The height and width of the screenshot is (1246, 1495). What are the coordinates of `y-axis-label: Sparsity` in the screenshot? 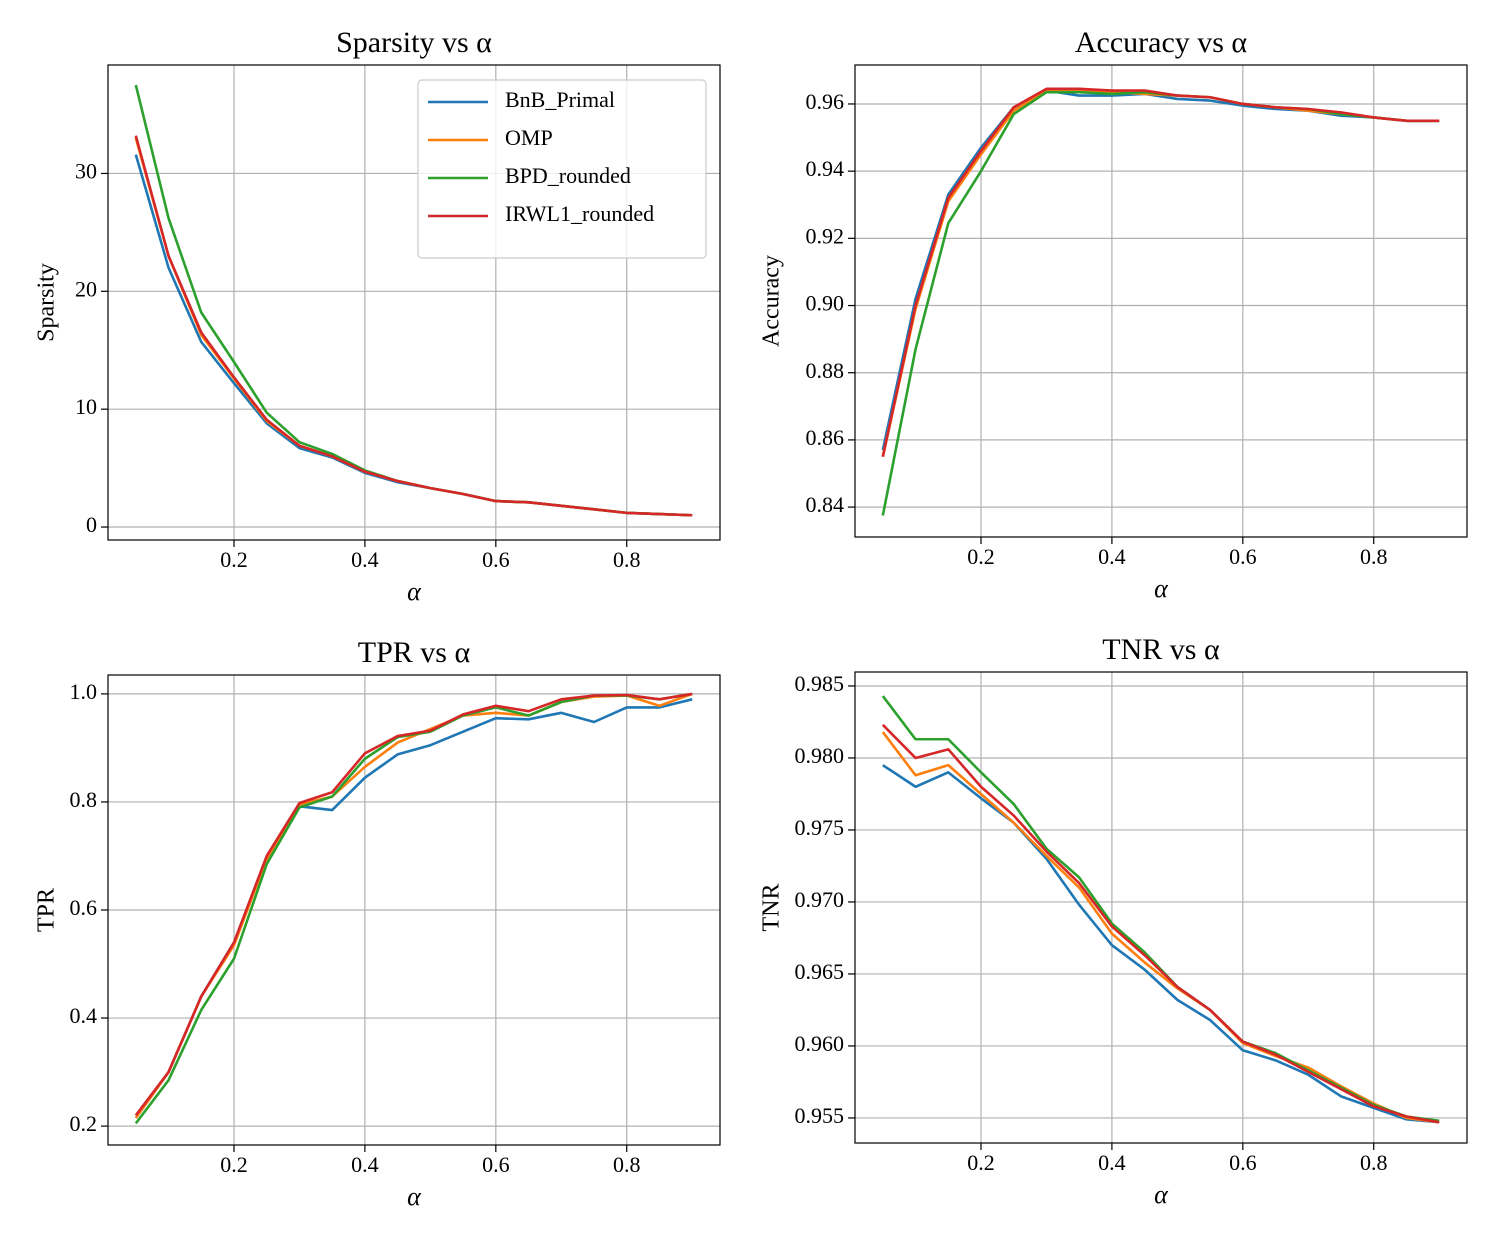 It's located at (47, 302).